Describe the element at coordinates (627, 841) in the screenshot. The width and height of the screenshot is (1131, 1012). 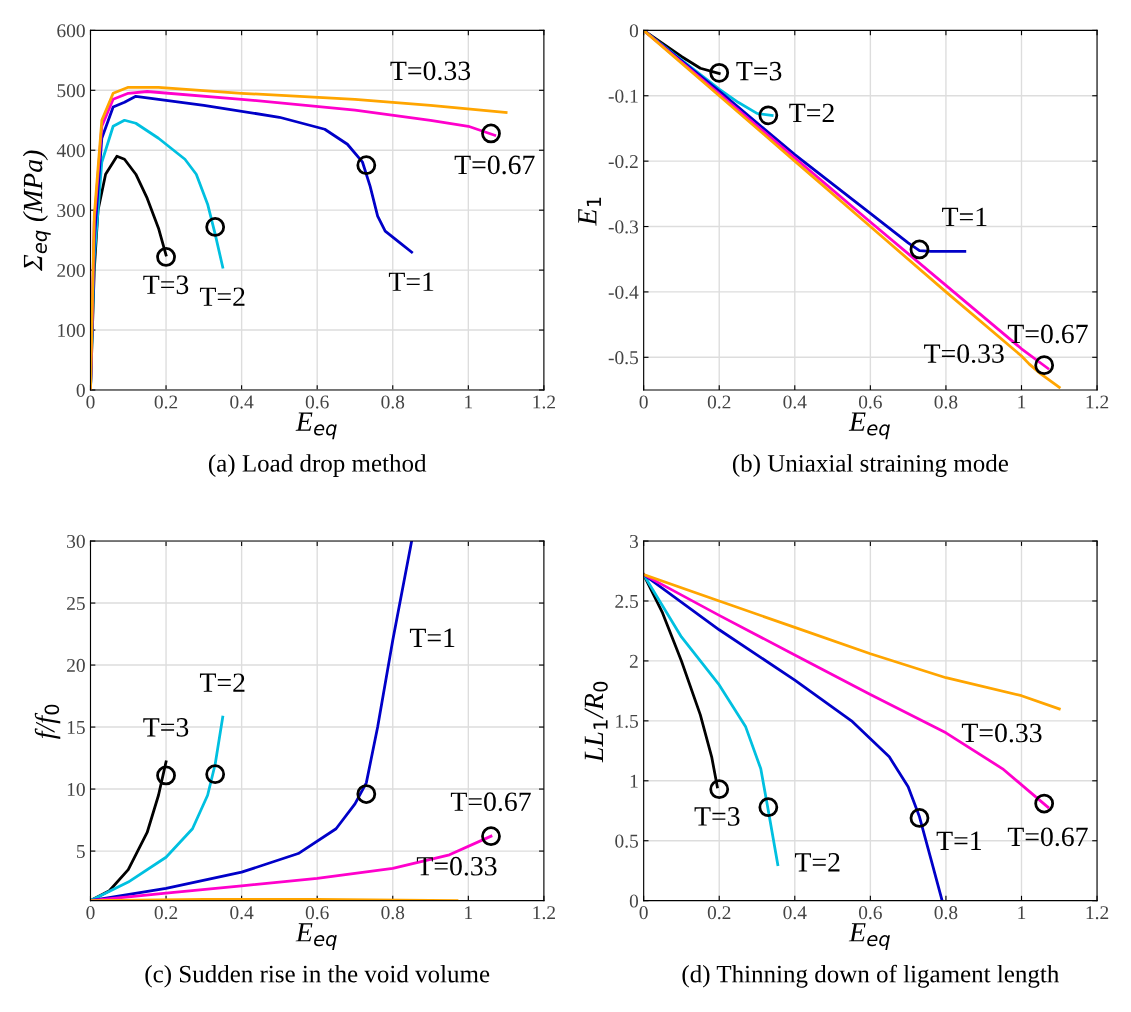
I see `y-tick-label: 0.5` at that location.